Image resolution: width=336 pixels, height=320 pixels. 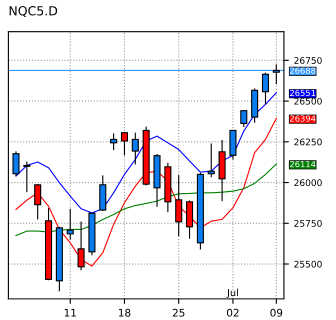 What do you see at coordinates (178, 312) in the screenshot?
I see `x-tick-label: 25` at bounding box center [178, 312].